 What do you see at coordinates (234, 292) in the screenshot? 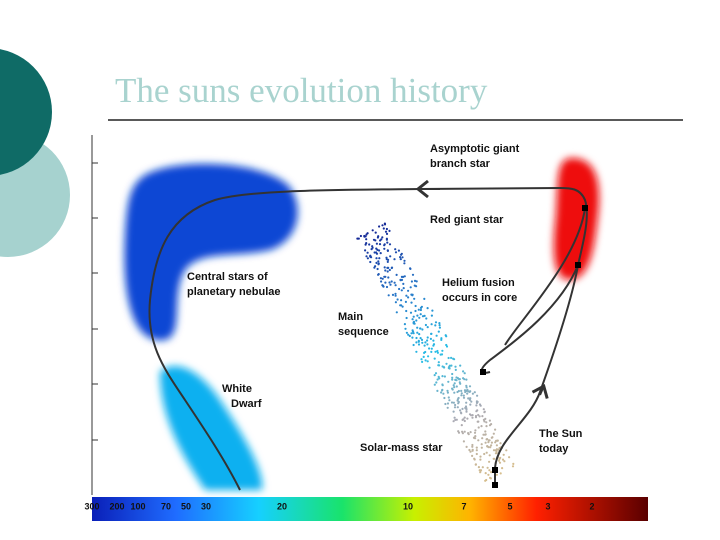
I see `label: planetary nebulae` at bounding box center [234, 292].